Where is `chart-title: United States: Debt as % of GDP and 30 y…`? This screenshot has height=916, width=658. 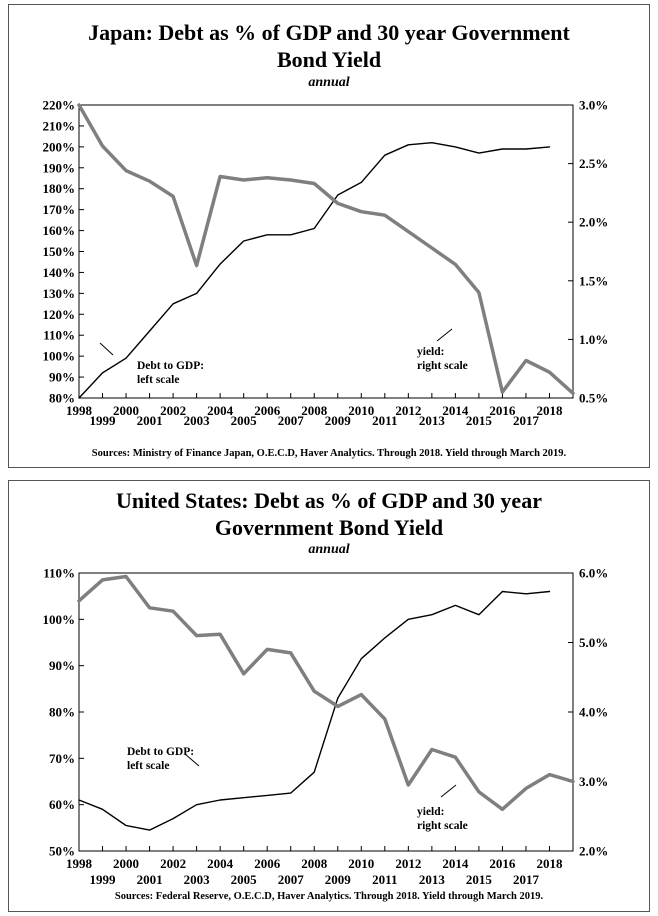 chart-title: United States: Debt as % of GDP and 30 y… is located at coordinates (329, 514).